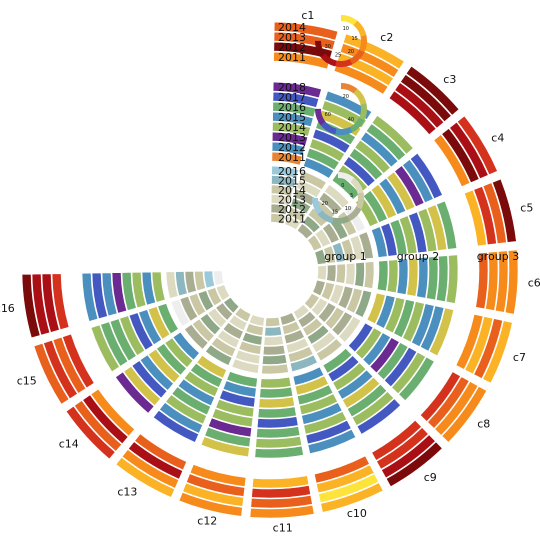  What do you see at coordinates (292, 57) in the screenshot?
I see `row-label: 2011` at bounding box center [292, 57].